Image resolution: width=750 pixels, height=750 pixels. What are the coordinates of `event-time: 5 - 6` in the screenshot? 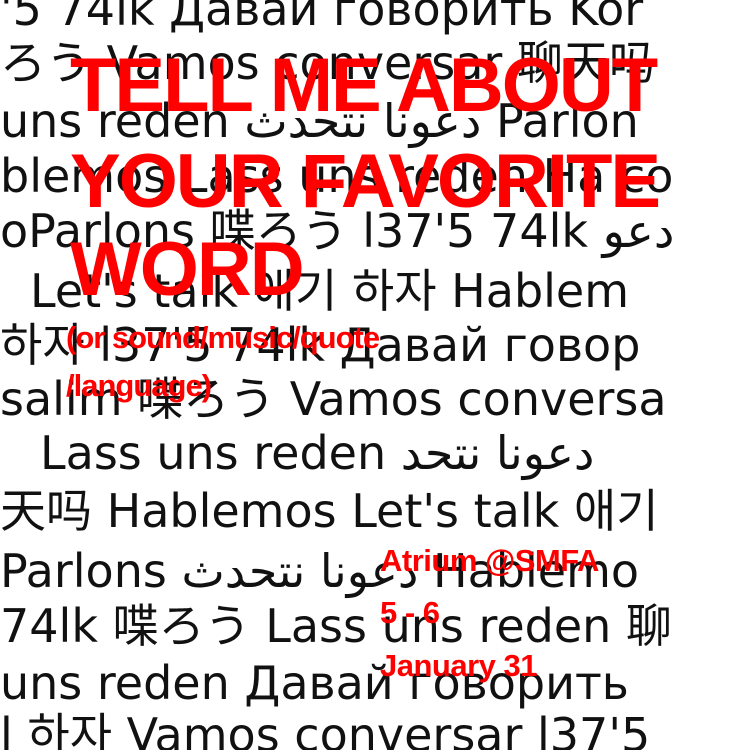 It's located at (410, 612).